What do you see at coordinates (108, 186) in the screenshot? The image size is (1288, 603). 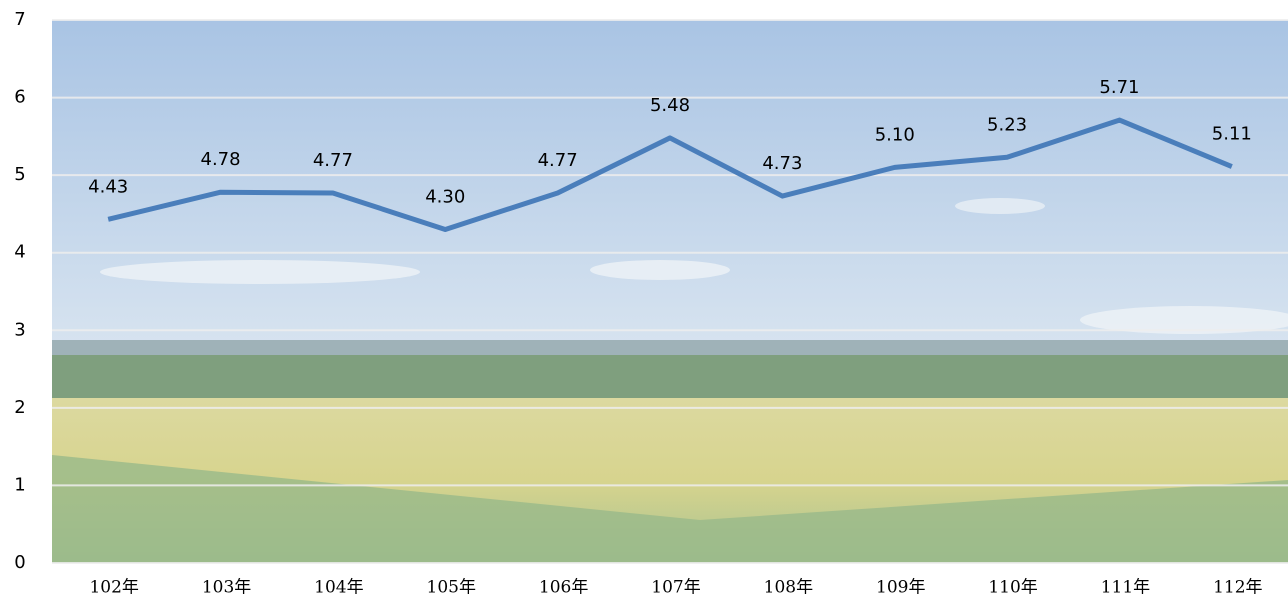 I see `data-label: 4.43` at bounding box center [108, 186].